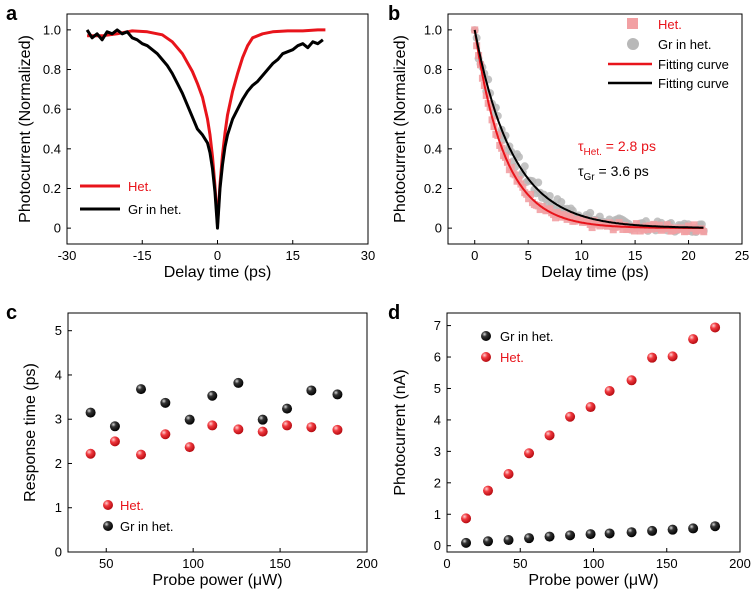 This screenshot has width=754, height=594. What do you see at coordinates (629, 146) in the screenshot?
I see `tau-value: = 2.8 ps` at bounding box center [629, 146].